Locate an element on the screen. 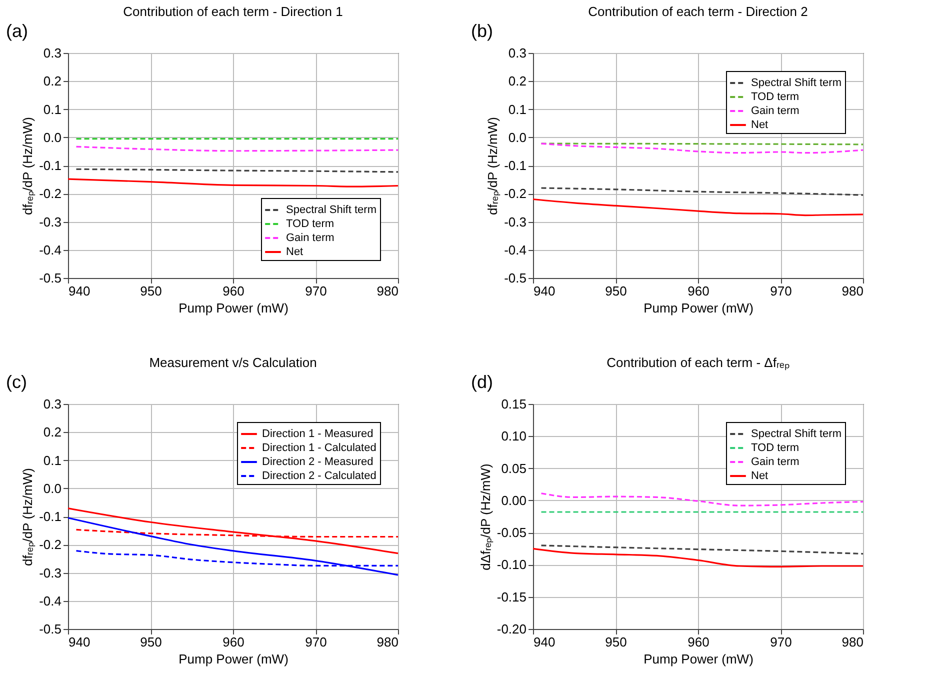 The image size is (946, 676). y-tick-label: -0.15 is located at coordinates (511, 596).